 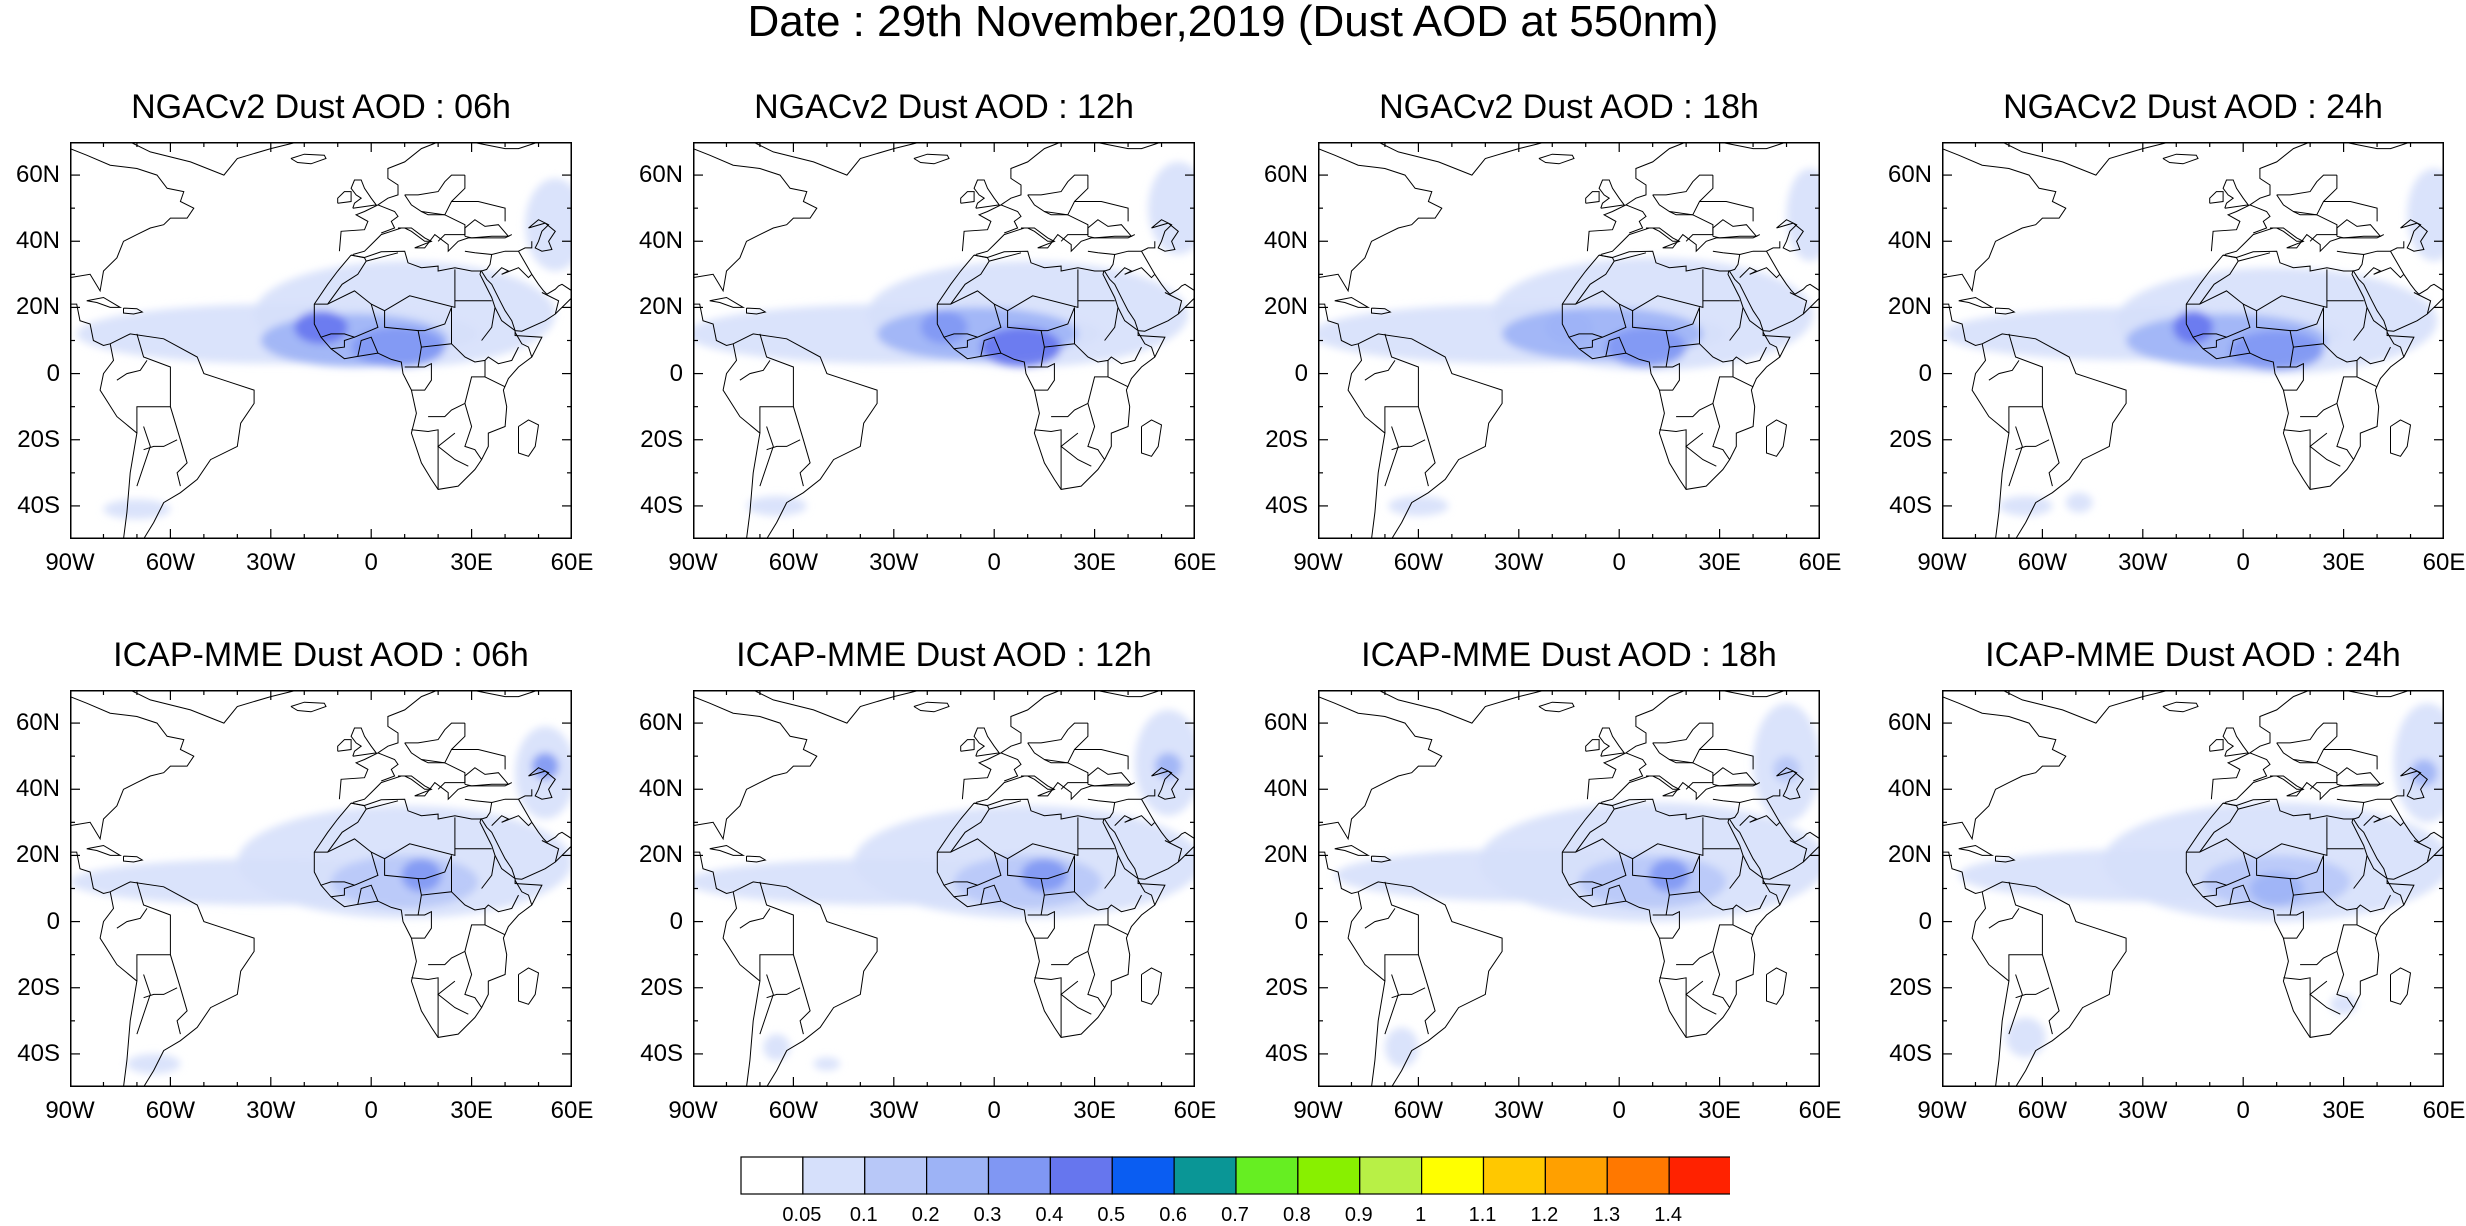 I want to click on colorbar-level-label: 0.5, so click(x=1111, y=1215).